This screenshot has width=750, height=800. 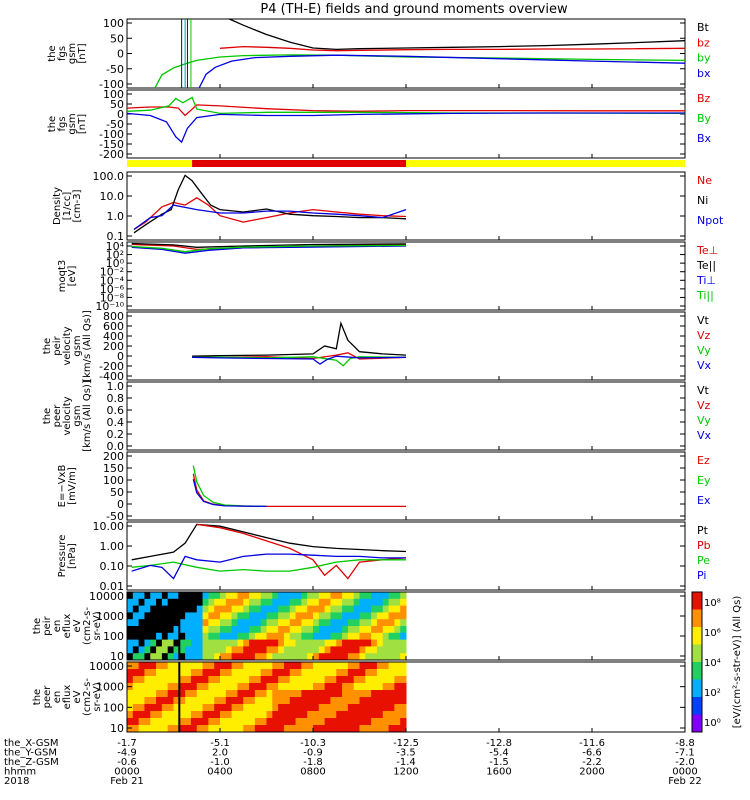 What do you see at coordinates (112, 272) in the screenshot?
I see `y-tick-label: 10⁻²` at bounding box center [112, 272].